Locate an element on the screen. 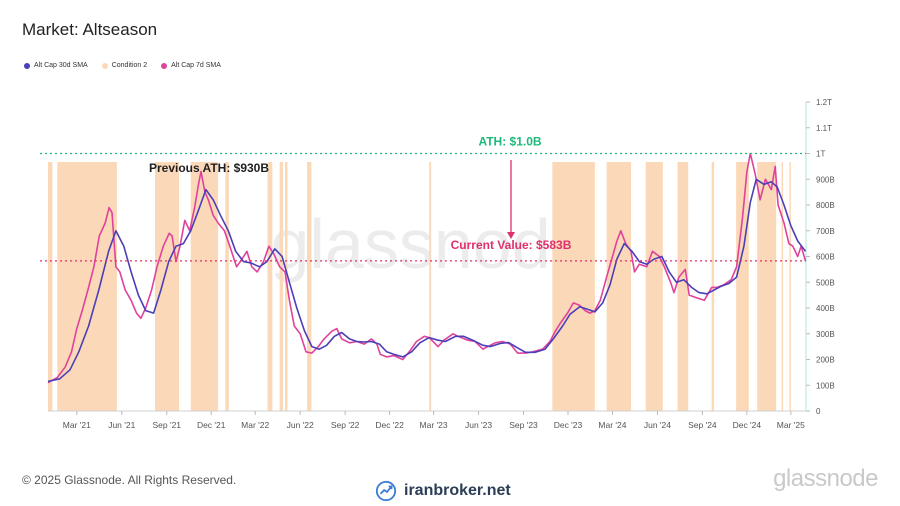 The height and width of the screenshot is (506, 900). x-tick-label: Mar '22 is located at coordinates (255, 425).